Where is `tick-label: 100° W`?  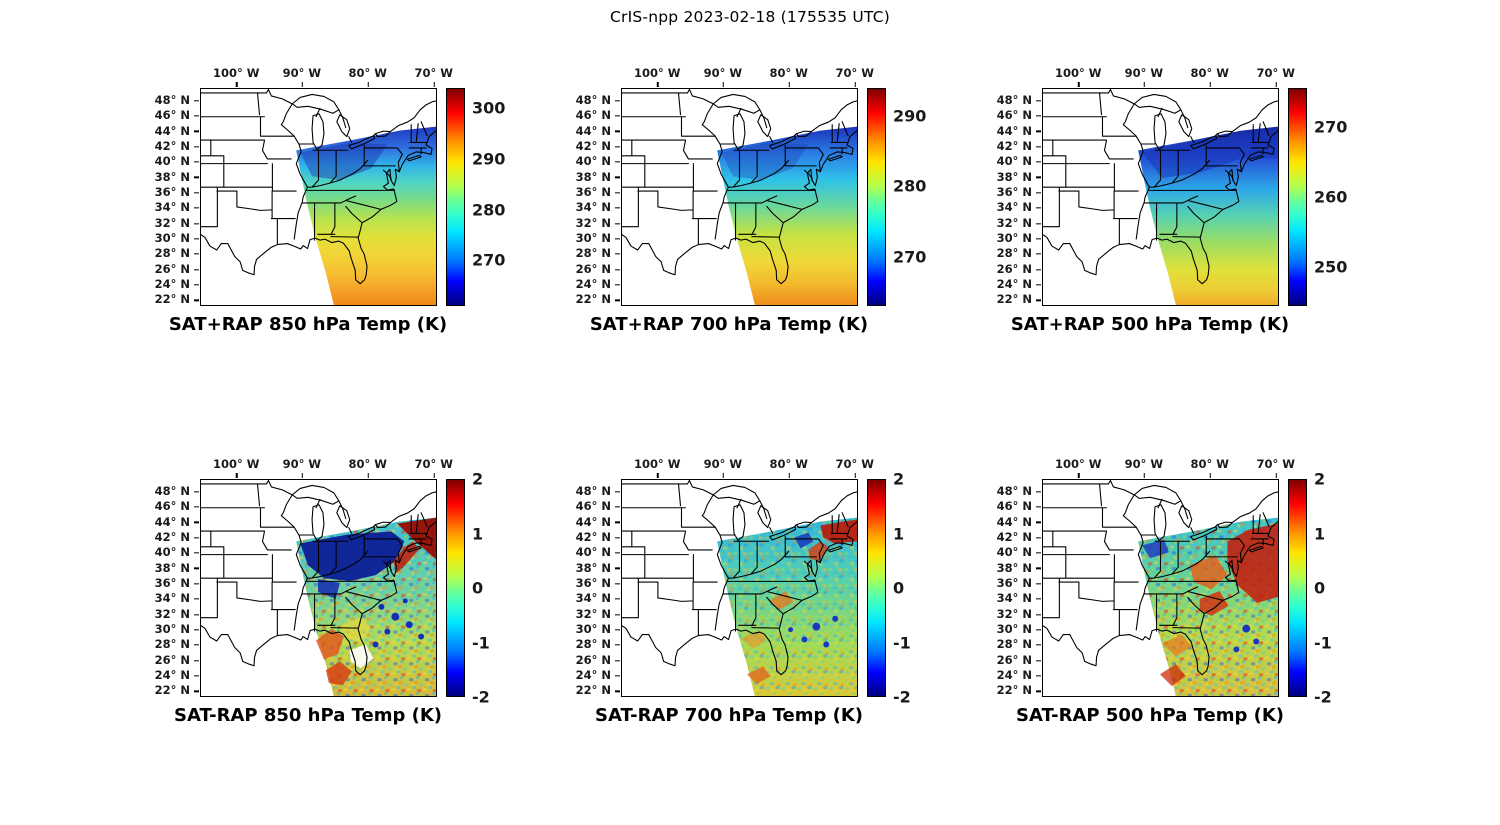
tick-label: 100° W is located at coordinates (1078, 467).